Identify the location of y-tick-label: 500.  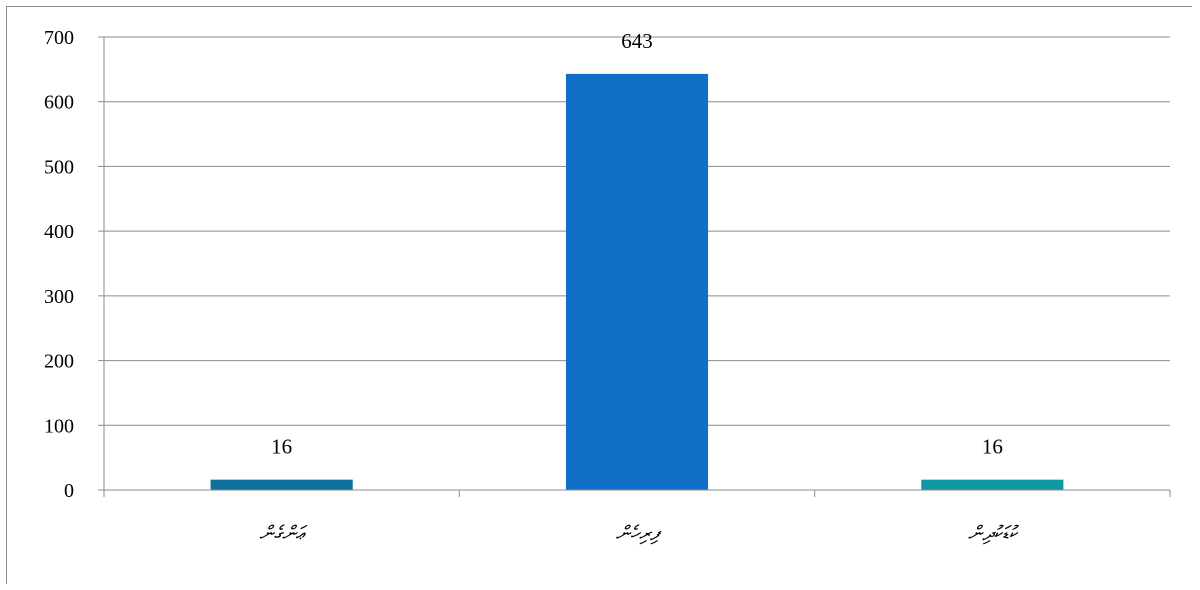
(59, 167).